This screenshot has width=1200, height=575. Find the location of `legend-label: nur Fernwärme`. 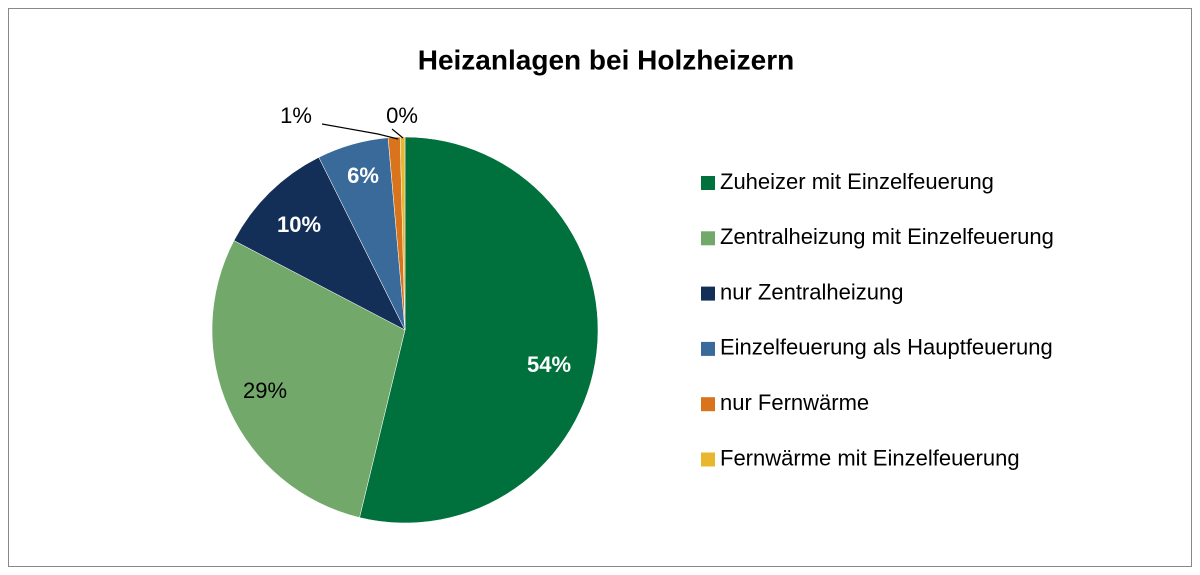

legend-label: nur Fernwärme is located at coordinates (794, 402).